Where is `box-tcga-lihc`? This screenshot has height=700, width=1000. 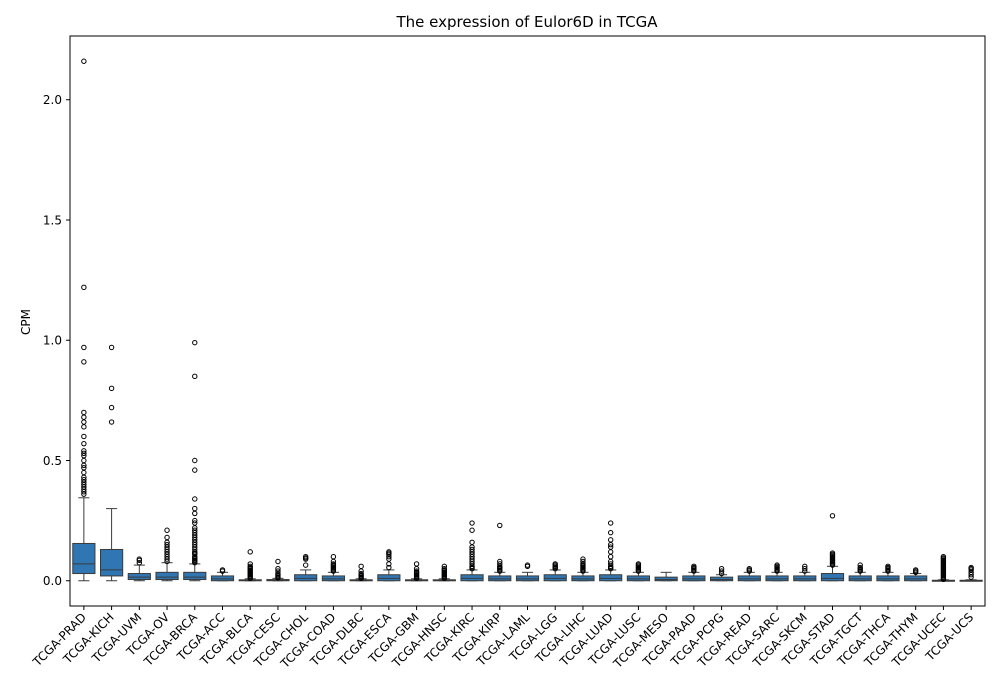
box-tcga-lihc is located at coordinates (583, 569).